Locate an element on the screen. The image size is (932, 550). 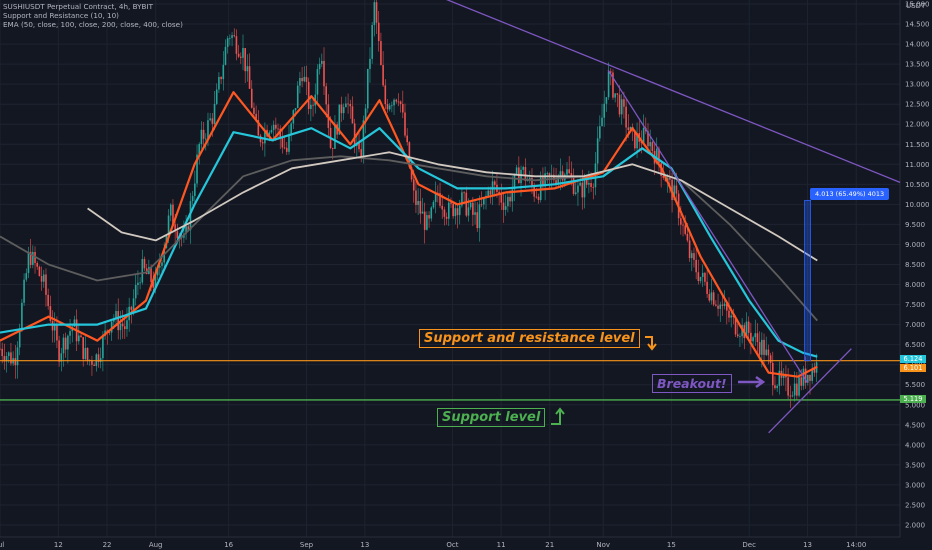
y-tick-label: 2.000 is located at coordinates (915, 525).